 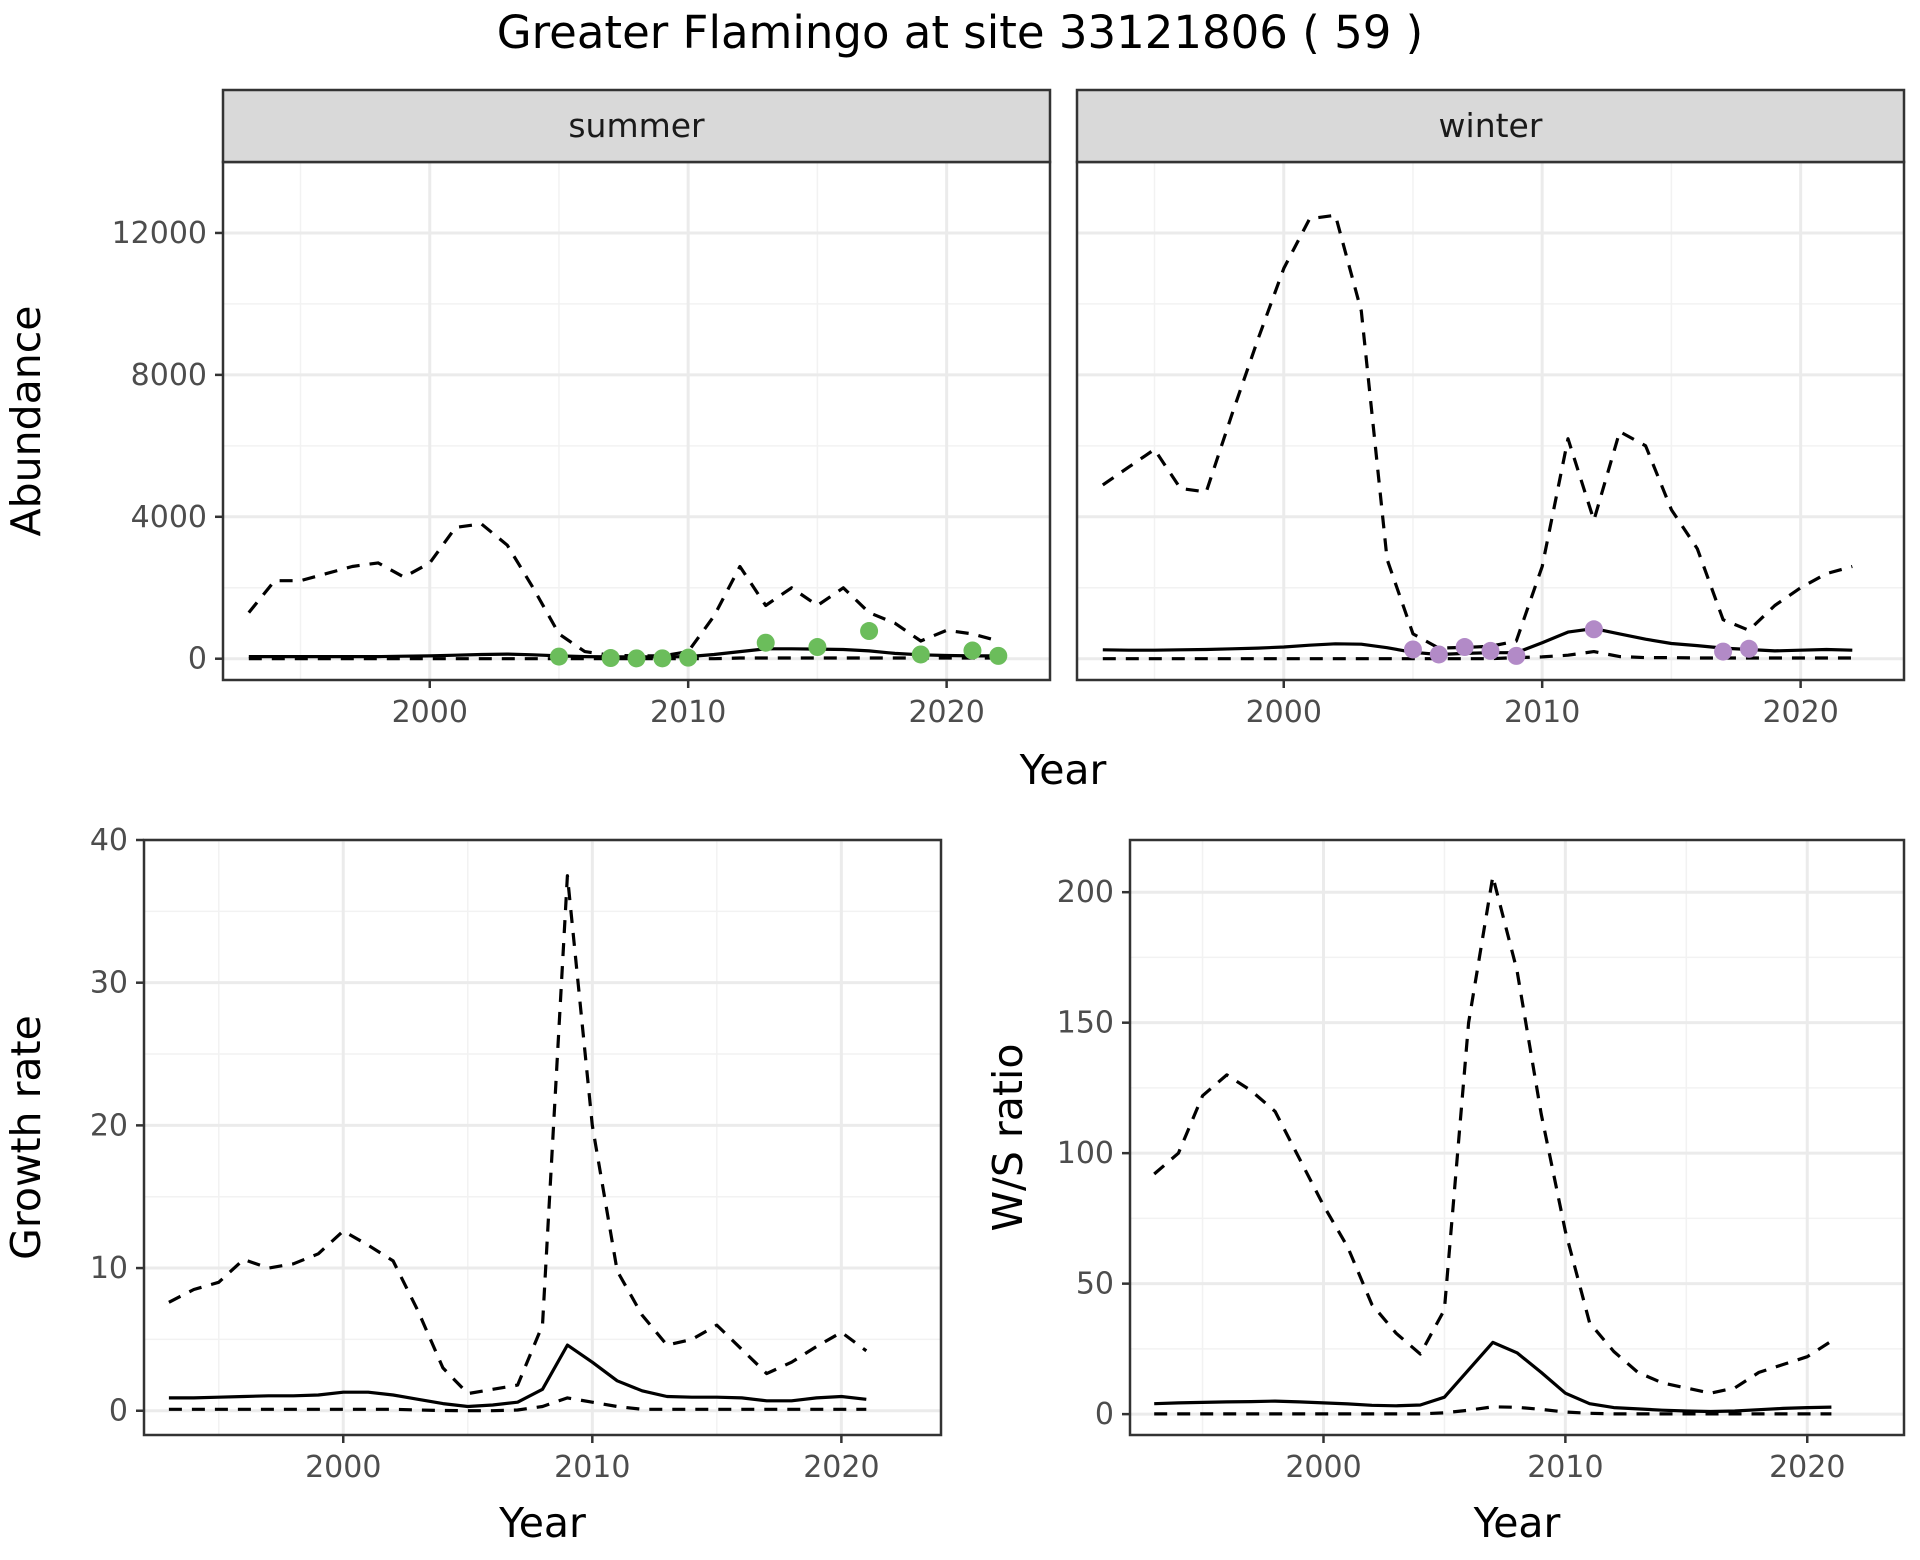 I want to click on y-tick-label: 4000, so click(x=169, y=517).